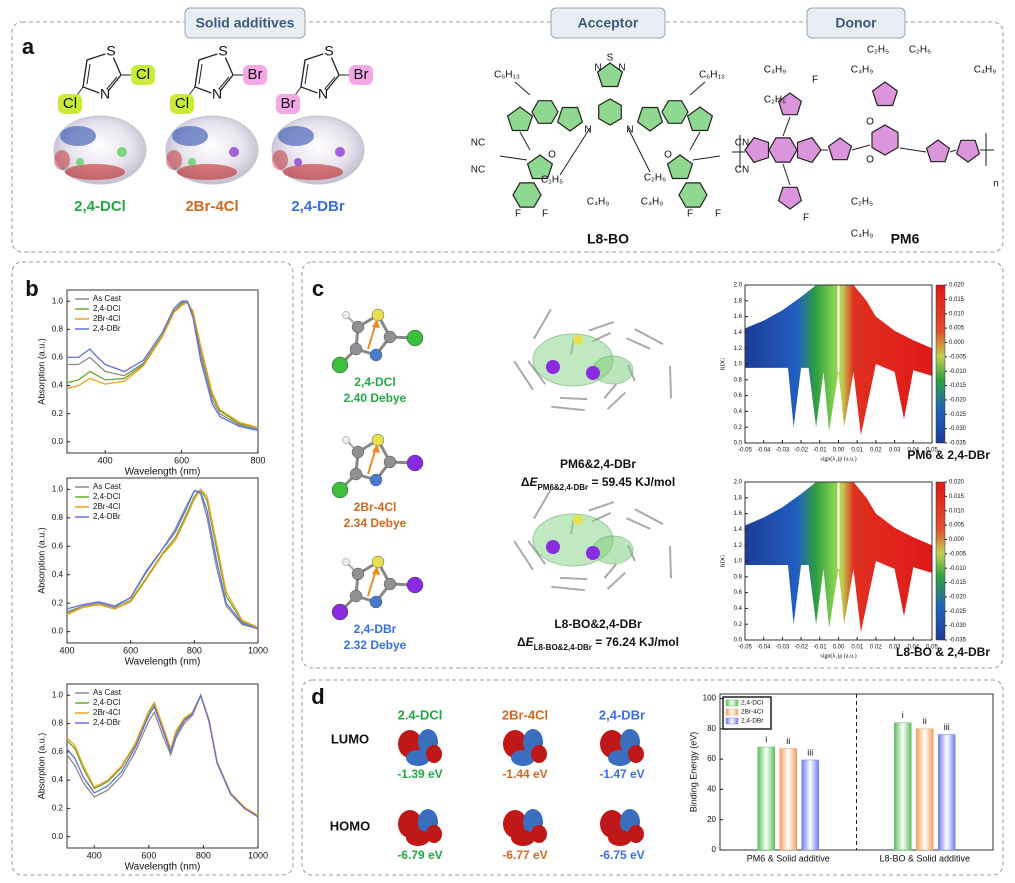 The width and height of the screenshot is (1015, 883). What do you see at coordinates (940, 364) in the screenshot?
I see `colorbar` at bounding box center [940, 364].